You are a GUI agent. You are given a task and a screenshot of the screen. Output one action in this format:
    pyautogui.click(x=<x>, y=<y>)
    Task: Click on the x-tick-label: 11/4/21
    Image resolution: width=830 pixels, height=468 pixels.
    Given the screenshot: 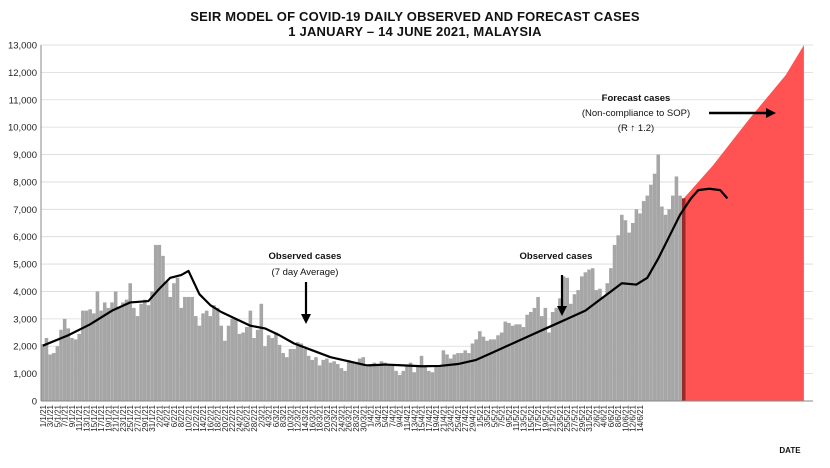 What is the action you would take?
    pyautogui.click(x=407, y=417)
    